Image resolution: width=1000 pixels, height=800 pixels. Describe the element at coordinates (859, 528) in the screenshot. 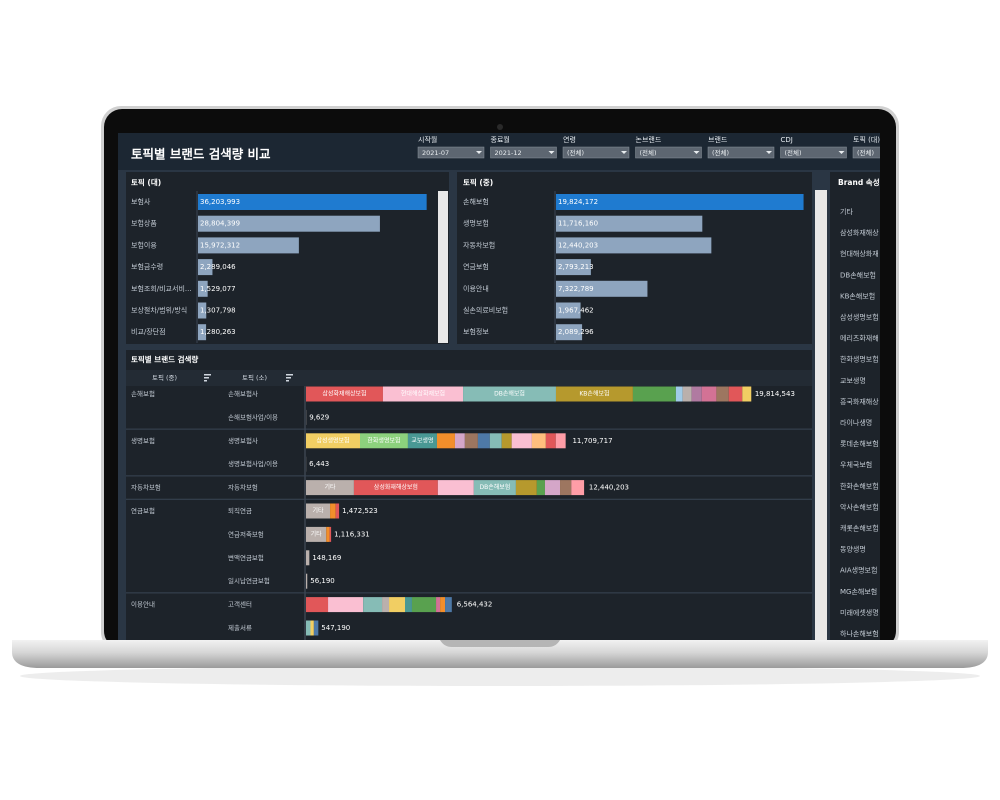

I see `brand-item: 캐롯손해보험` at that location.